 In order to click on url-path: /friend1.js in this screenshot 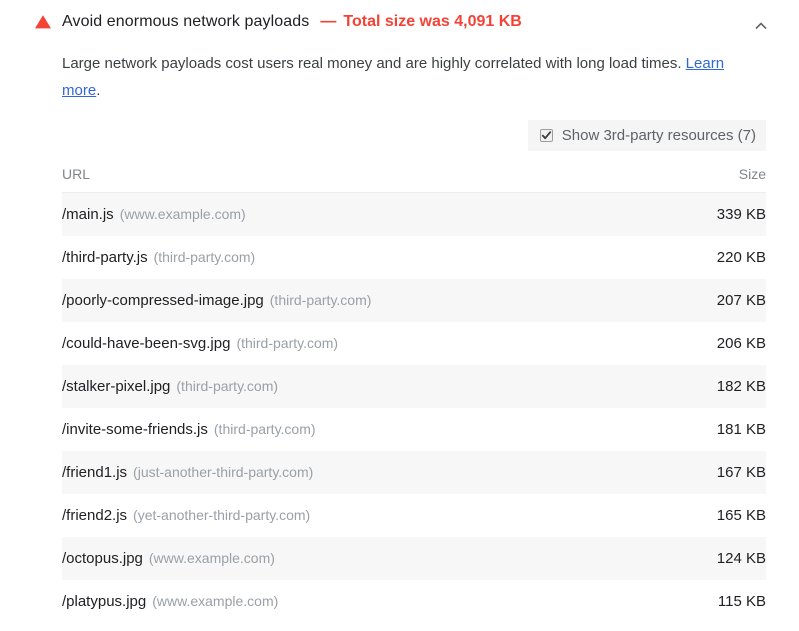, I will do `click(95, 472)`.